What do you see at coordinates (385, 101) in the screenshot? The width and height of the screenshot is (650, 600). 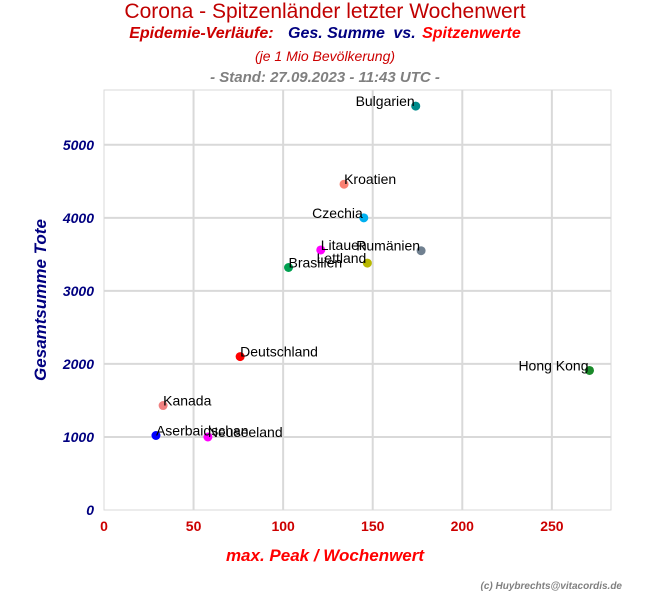 I see `point-label: Bulgarien` at bounding box center [385, 101].